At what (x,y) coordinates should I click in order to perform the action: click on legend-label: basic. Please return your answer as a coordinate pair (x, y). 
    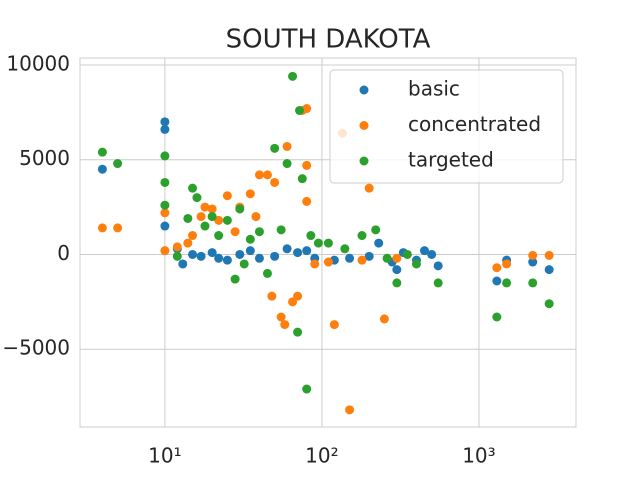
    Looking at the image, I should click on (434, 89).